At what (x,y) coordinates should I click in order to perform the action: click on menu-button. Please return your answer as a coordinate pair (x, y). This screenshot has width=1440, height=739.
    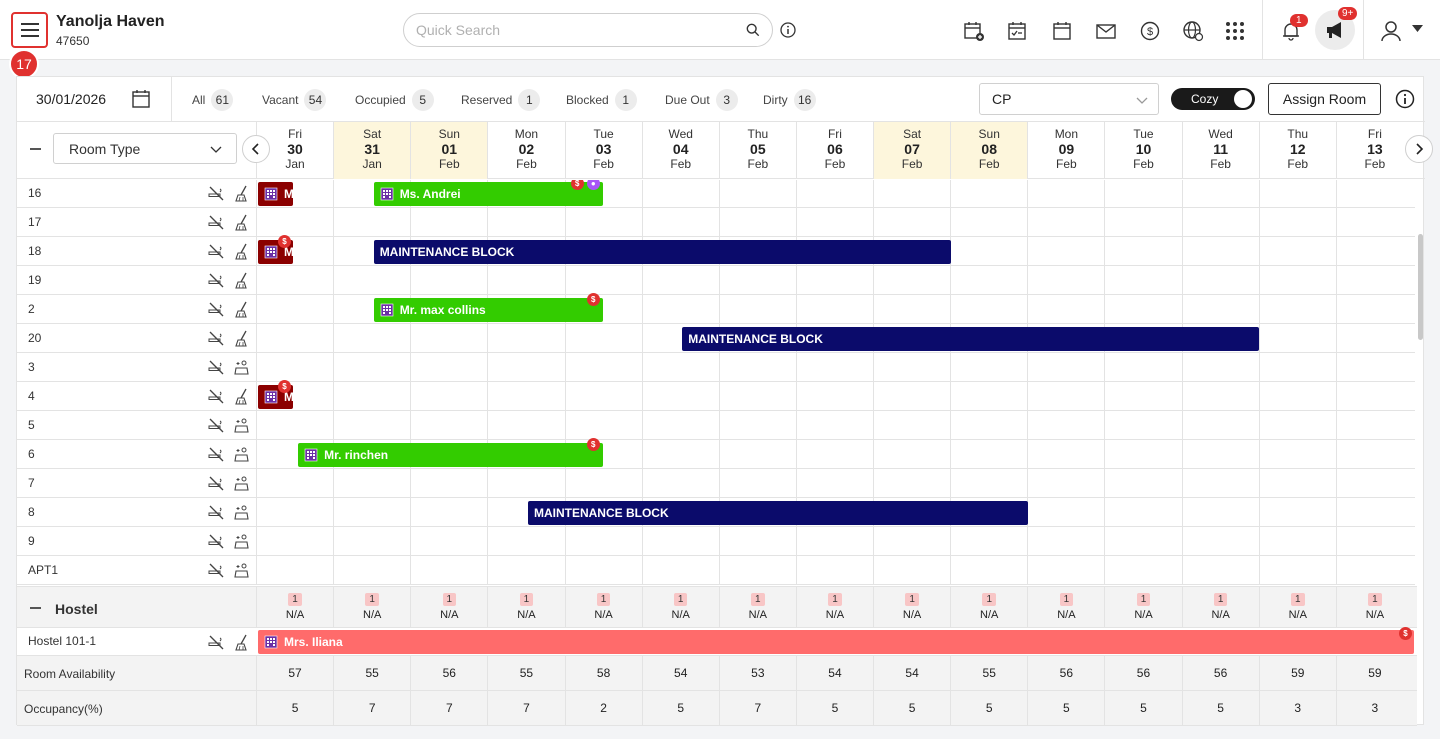
    Looking at the image, I should click on (29, 30).